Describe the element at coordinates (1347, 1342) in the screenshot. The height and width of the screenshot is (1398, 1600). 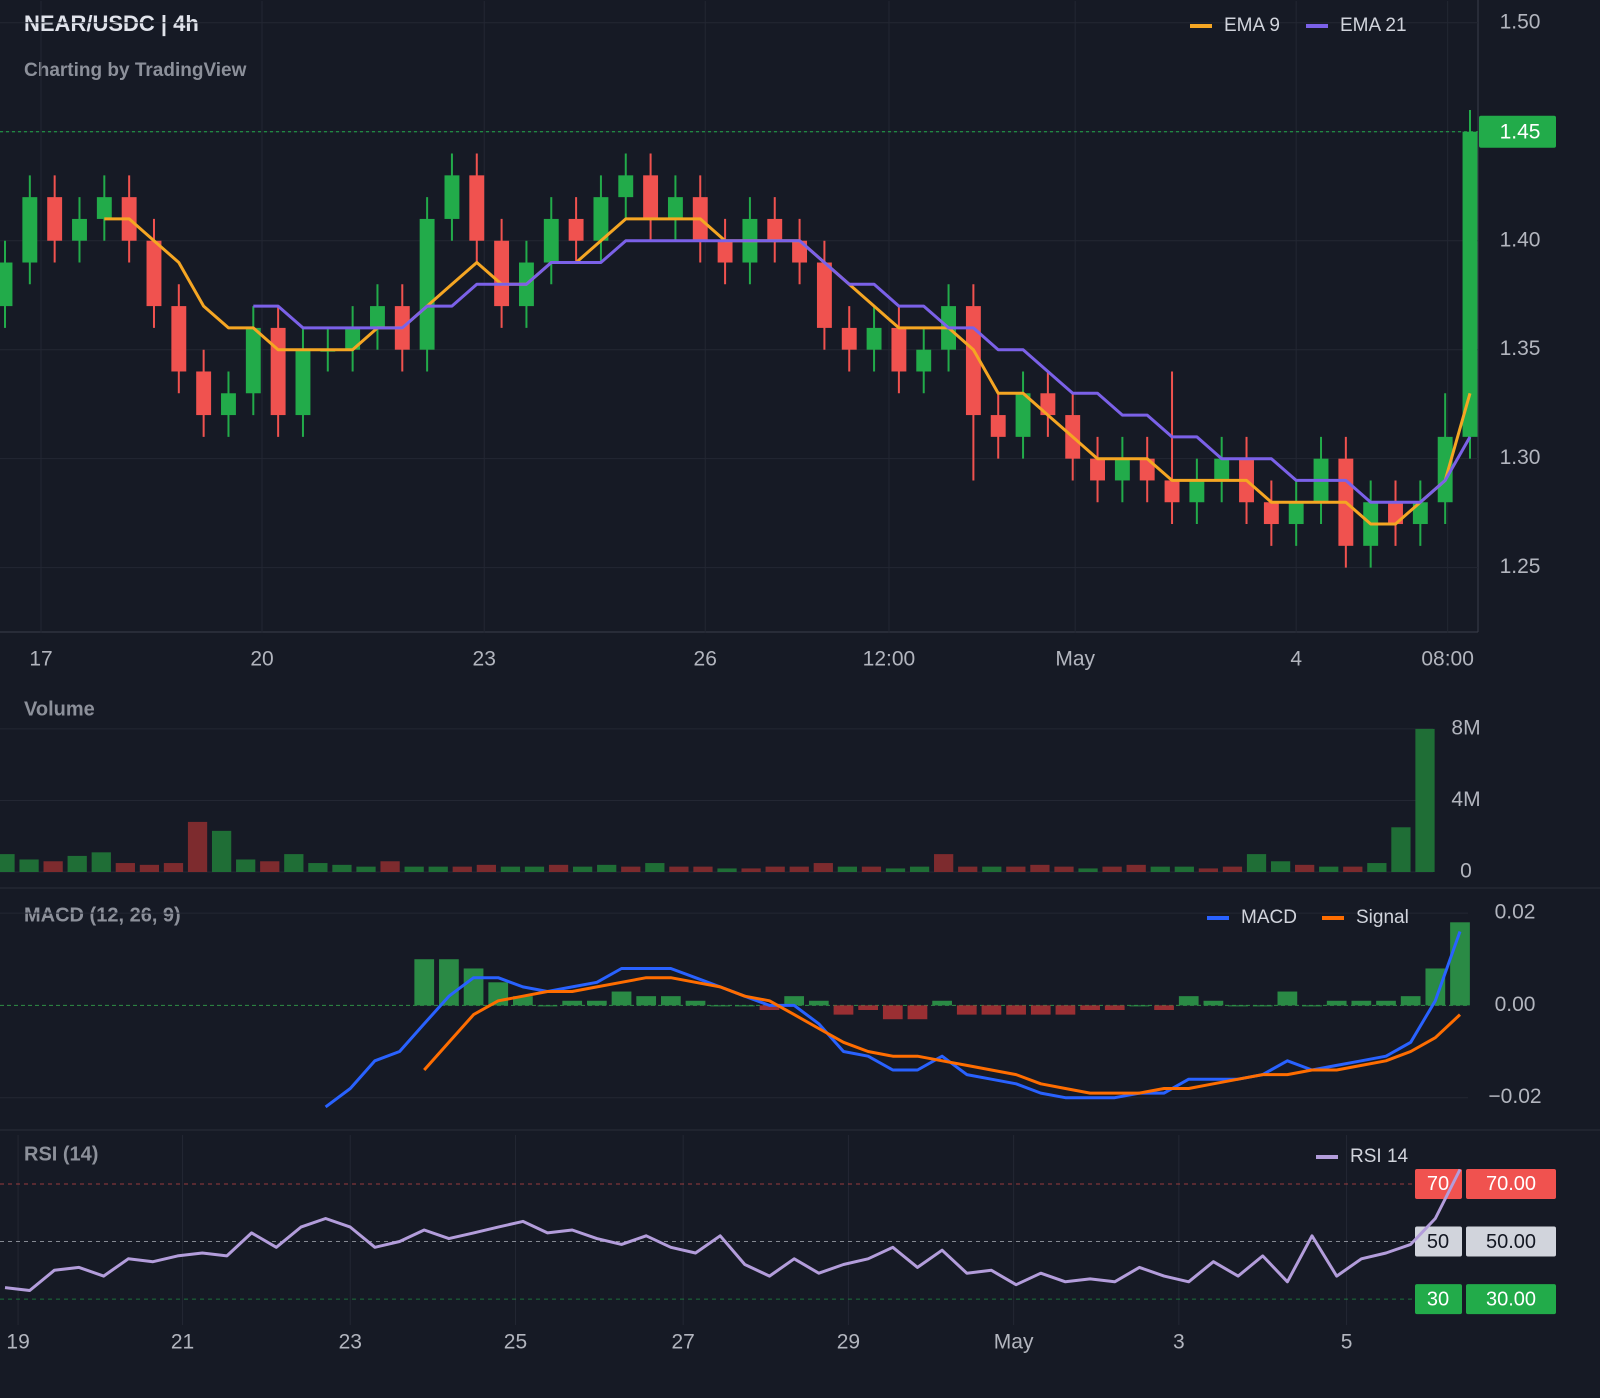
I see `x-tick-label: 5` at that location.